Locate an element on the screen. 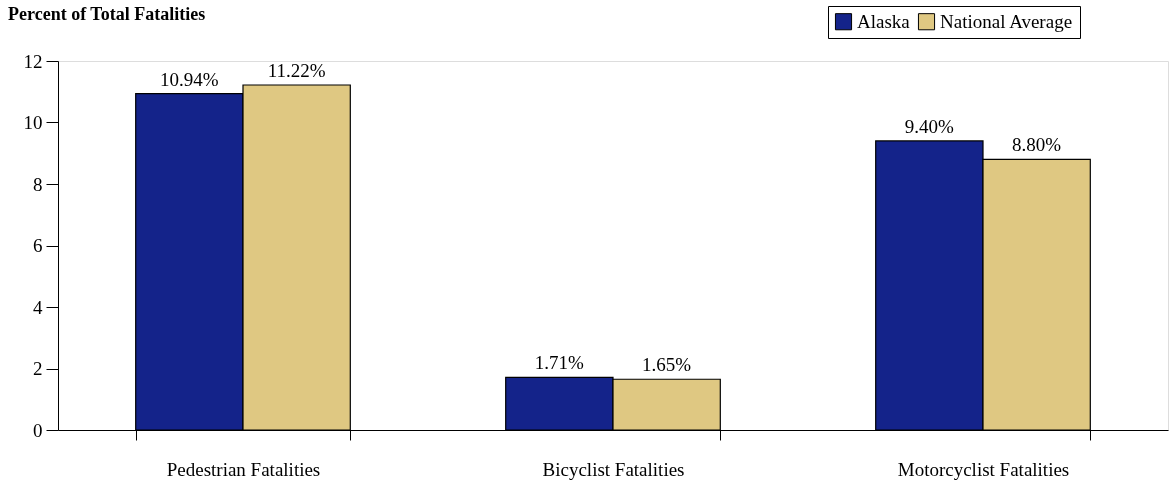  x-tick-label: Bicyclist Fatalities is located at coordinates (613, 469).